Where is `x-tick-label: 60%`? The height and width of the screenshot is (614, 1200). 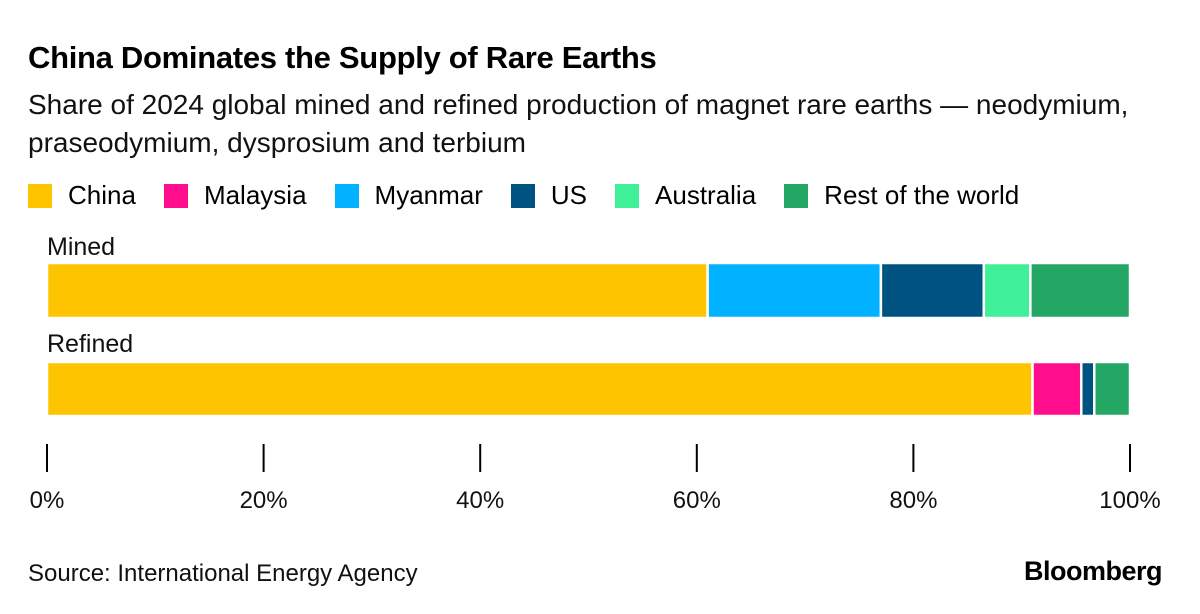 x-tick-label: 60% is located at coordinates (697, 500).